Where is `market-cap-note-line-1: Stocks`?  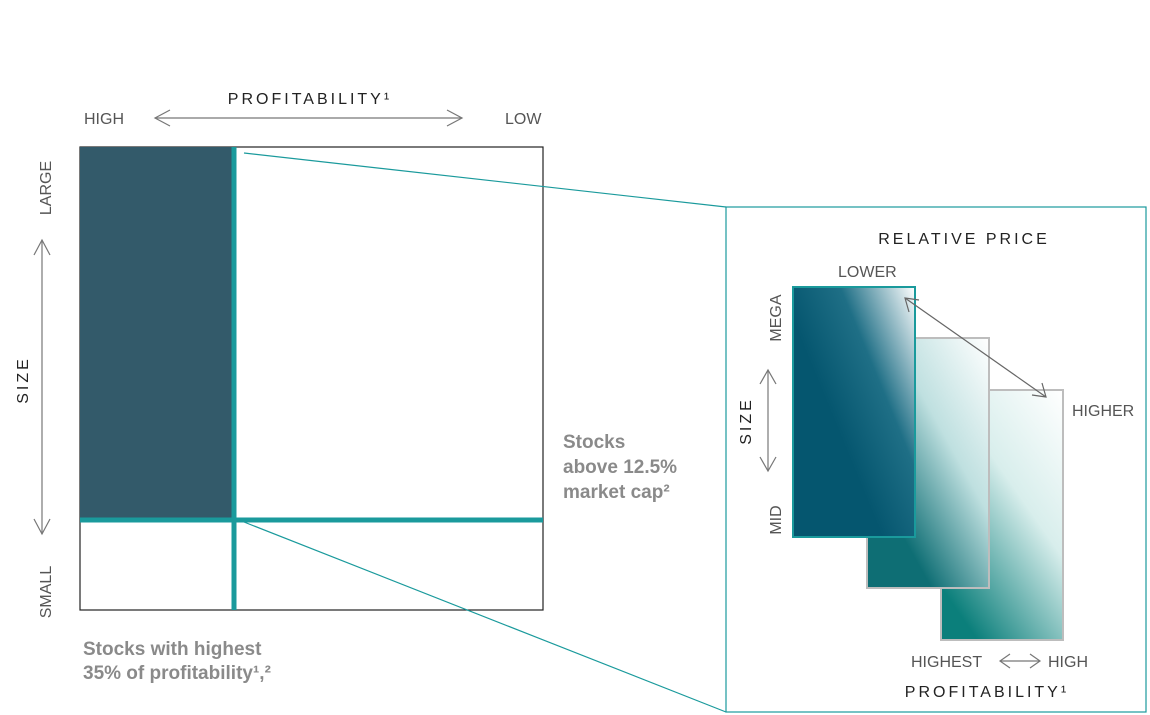 market-cap-note-line-1: Stocks is located at coordinates (594, 442).